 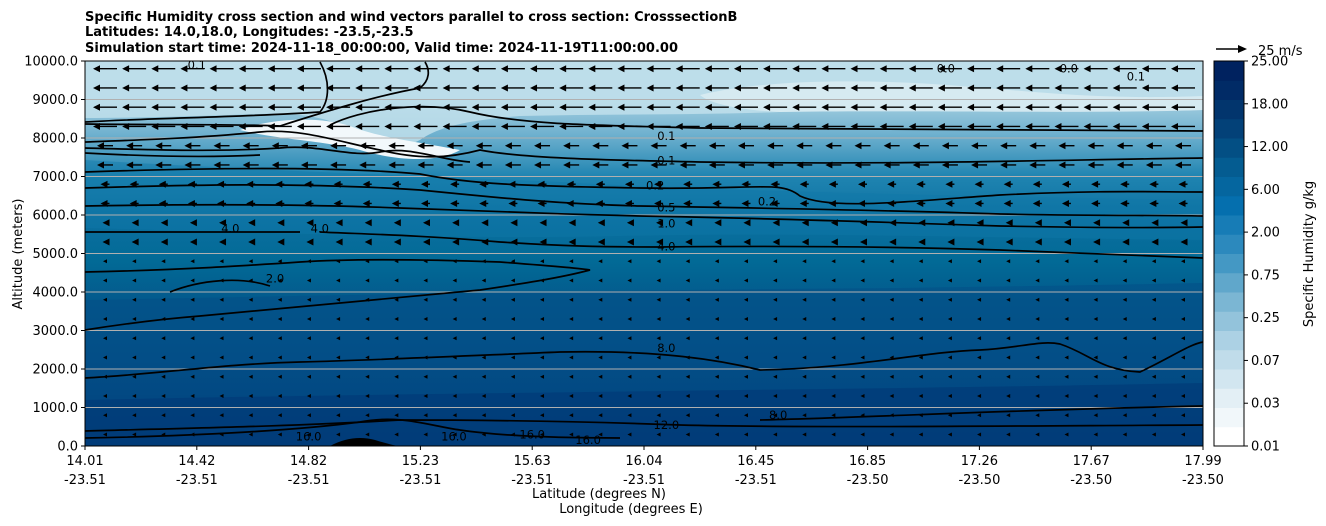 I want to click on quiver-key-label: 25 m/s, so click(x=1280, y=51).